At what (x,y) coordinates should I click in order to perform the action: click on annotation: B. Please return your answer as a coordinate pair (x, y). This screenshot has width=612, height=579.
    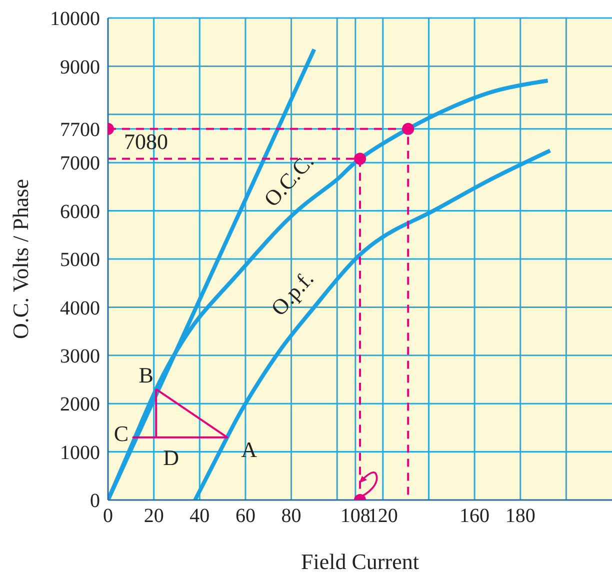
    Looking at the image, I should click on (146, 375).